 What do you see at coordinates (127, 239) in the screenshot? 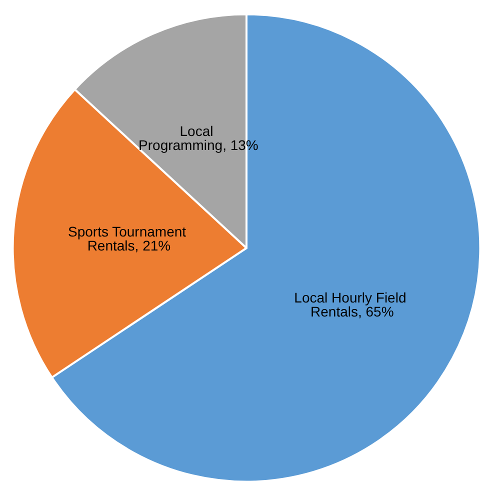
I see `slice-label: Sports Tournament Rentals, 21%` at bounding box center [127, 239].